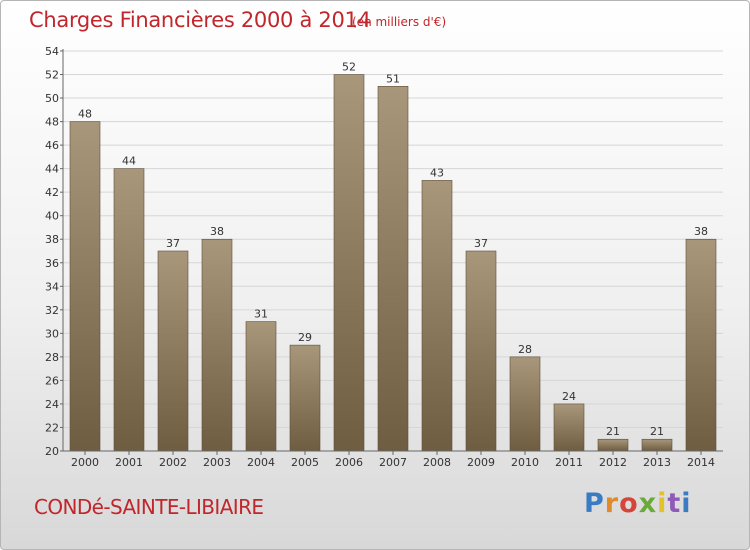 The image size is (750, 550). Describe the element at coordinates (149, 507) in the screenshot. I see `commune-name: CONDé-SAINTE-LIBIAIRE` at that location.